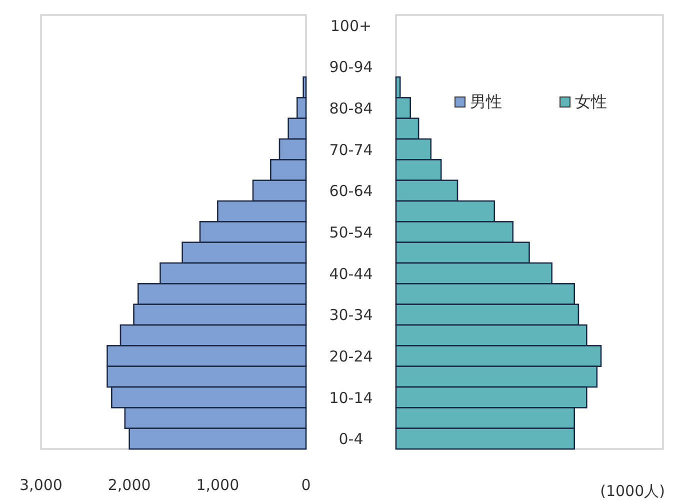 This screenshot has height=504, width=677. Describe the element at coordinates (351, 191) in the screenshot. I see `y-tick-label: 60-64` at that location.